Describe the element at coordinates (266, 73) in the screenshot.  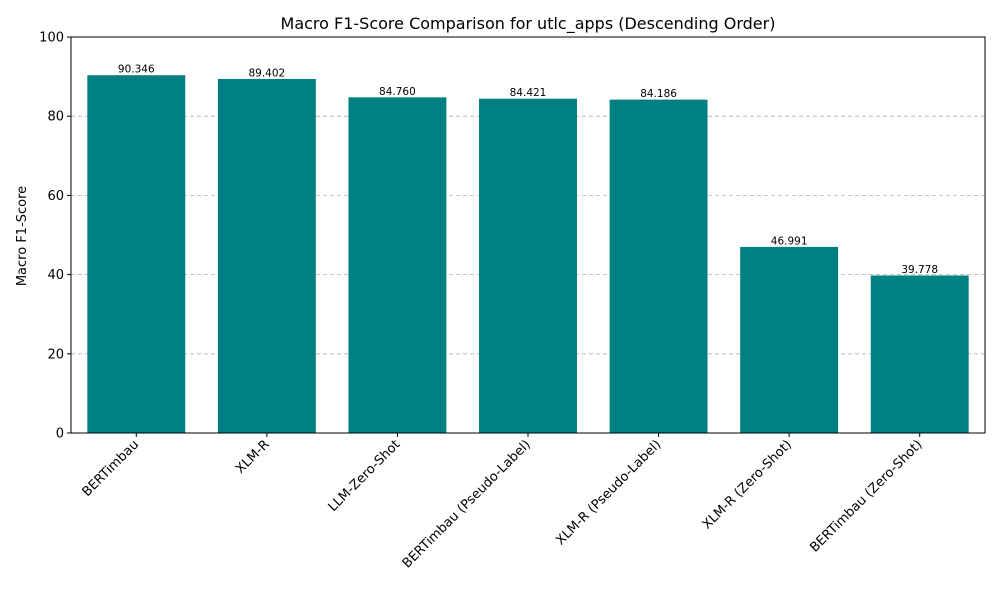
I see `bar-value-label: 89.402` at that location.